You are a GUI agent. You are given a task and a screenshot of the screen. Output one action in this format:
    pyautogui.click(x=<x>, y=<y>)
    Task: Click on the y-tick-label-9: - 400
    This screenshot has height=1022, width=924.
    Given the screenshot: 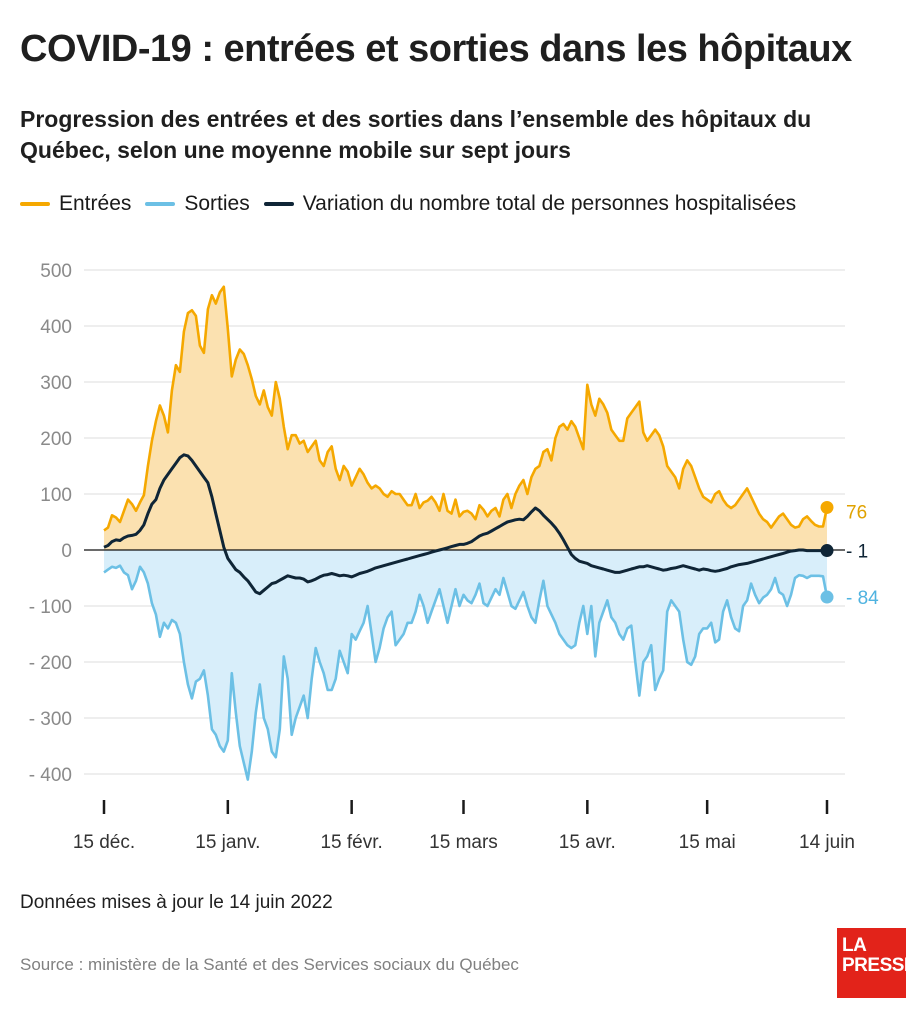 What is the action you would take?
    pyautogui.click(x=50, y=775)
    